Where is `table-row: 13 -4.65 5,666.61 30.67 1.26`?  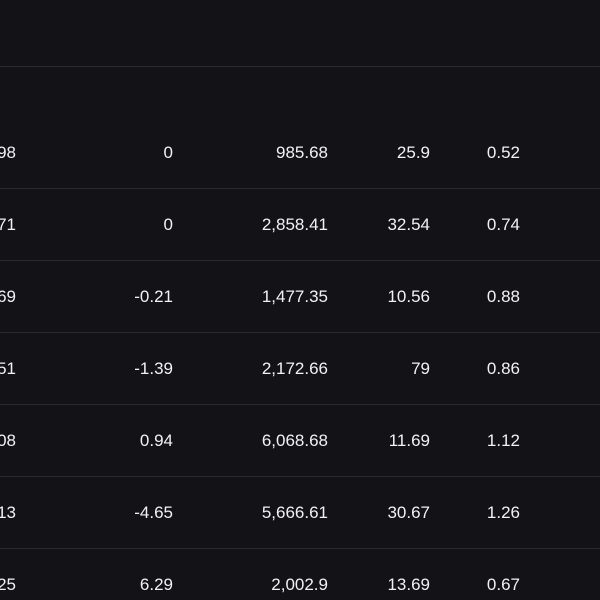 table-row: 13 -4.65 5,666.61 30.67 1.26 is located at coordinates (300, 513).